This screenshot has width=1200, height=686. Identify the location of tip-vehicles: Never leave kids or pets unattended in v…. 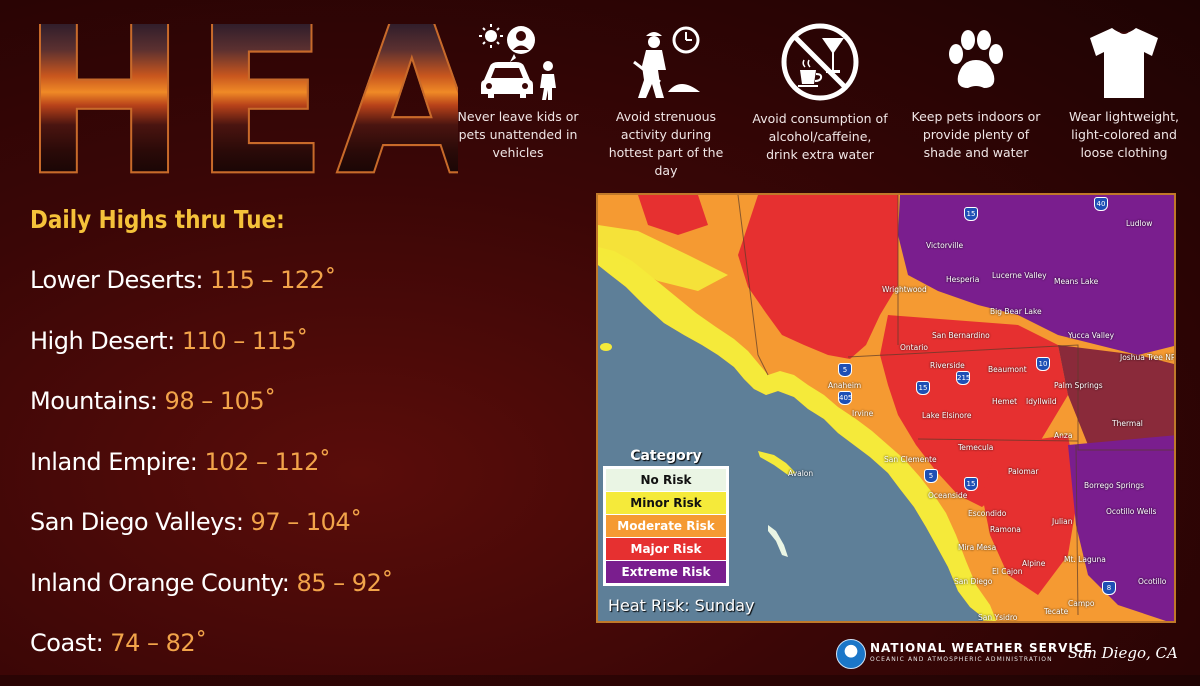
(518, 92).